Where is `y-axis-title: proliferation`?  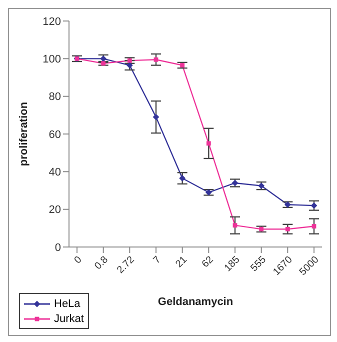
y-axis-title: proliferation is located at coordinates (24, 134).